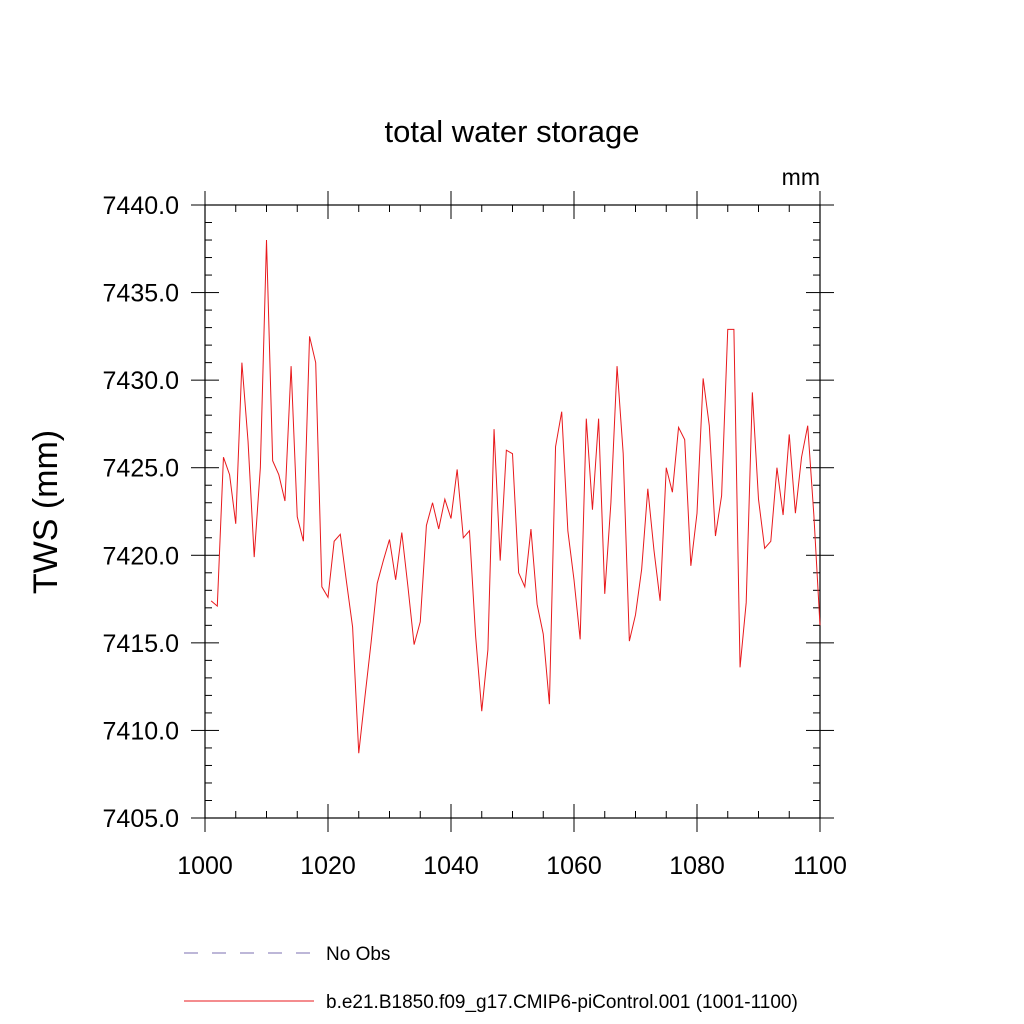 This screenshot has width=1024, height=1024. Describe the element at coordinates (574, 866) in the screenshot. I see `x-tick-label: 1060` at that location.